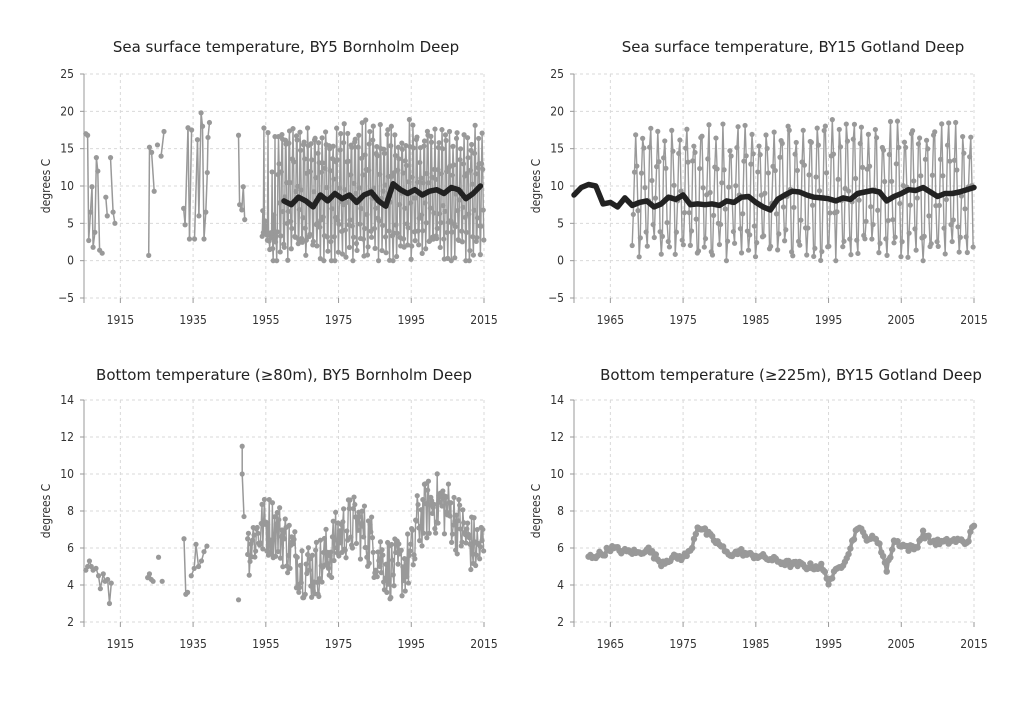 The height and width of the screenshot is (704, 1024). Describe the element at coordinates (781, 555) in the screenshot. I see `series-gray` at that location.